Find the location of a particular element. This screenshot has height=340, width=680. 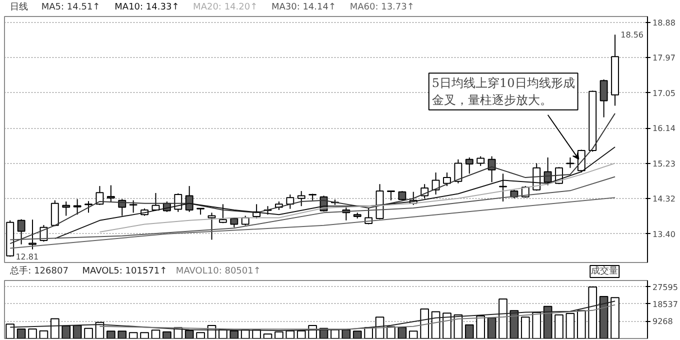

text: MA20: 14.20↑ is located at coordinates (225, 7).